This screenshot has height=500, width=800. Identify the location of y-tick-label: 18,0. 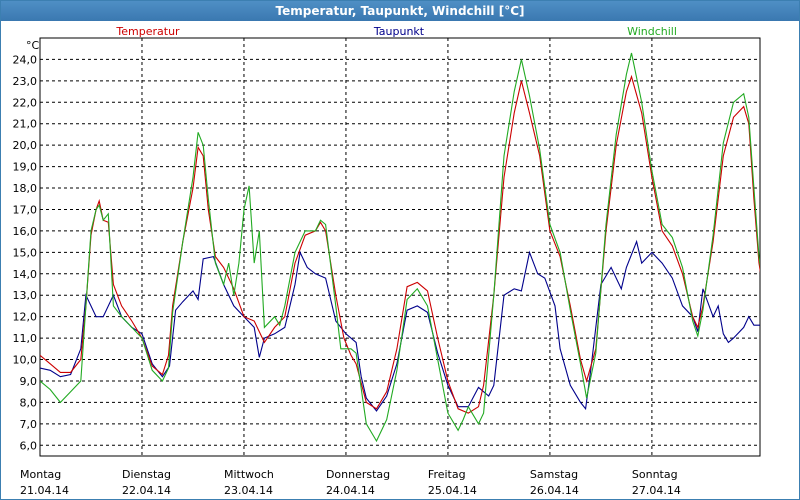
(25, 188).